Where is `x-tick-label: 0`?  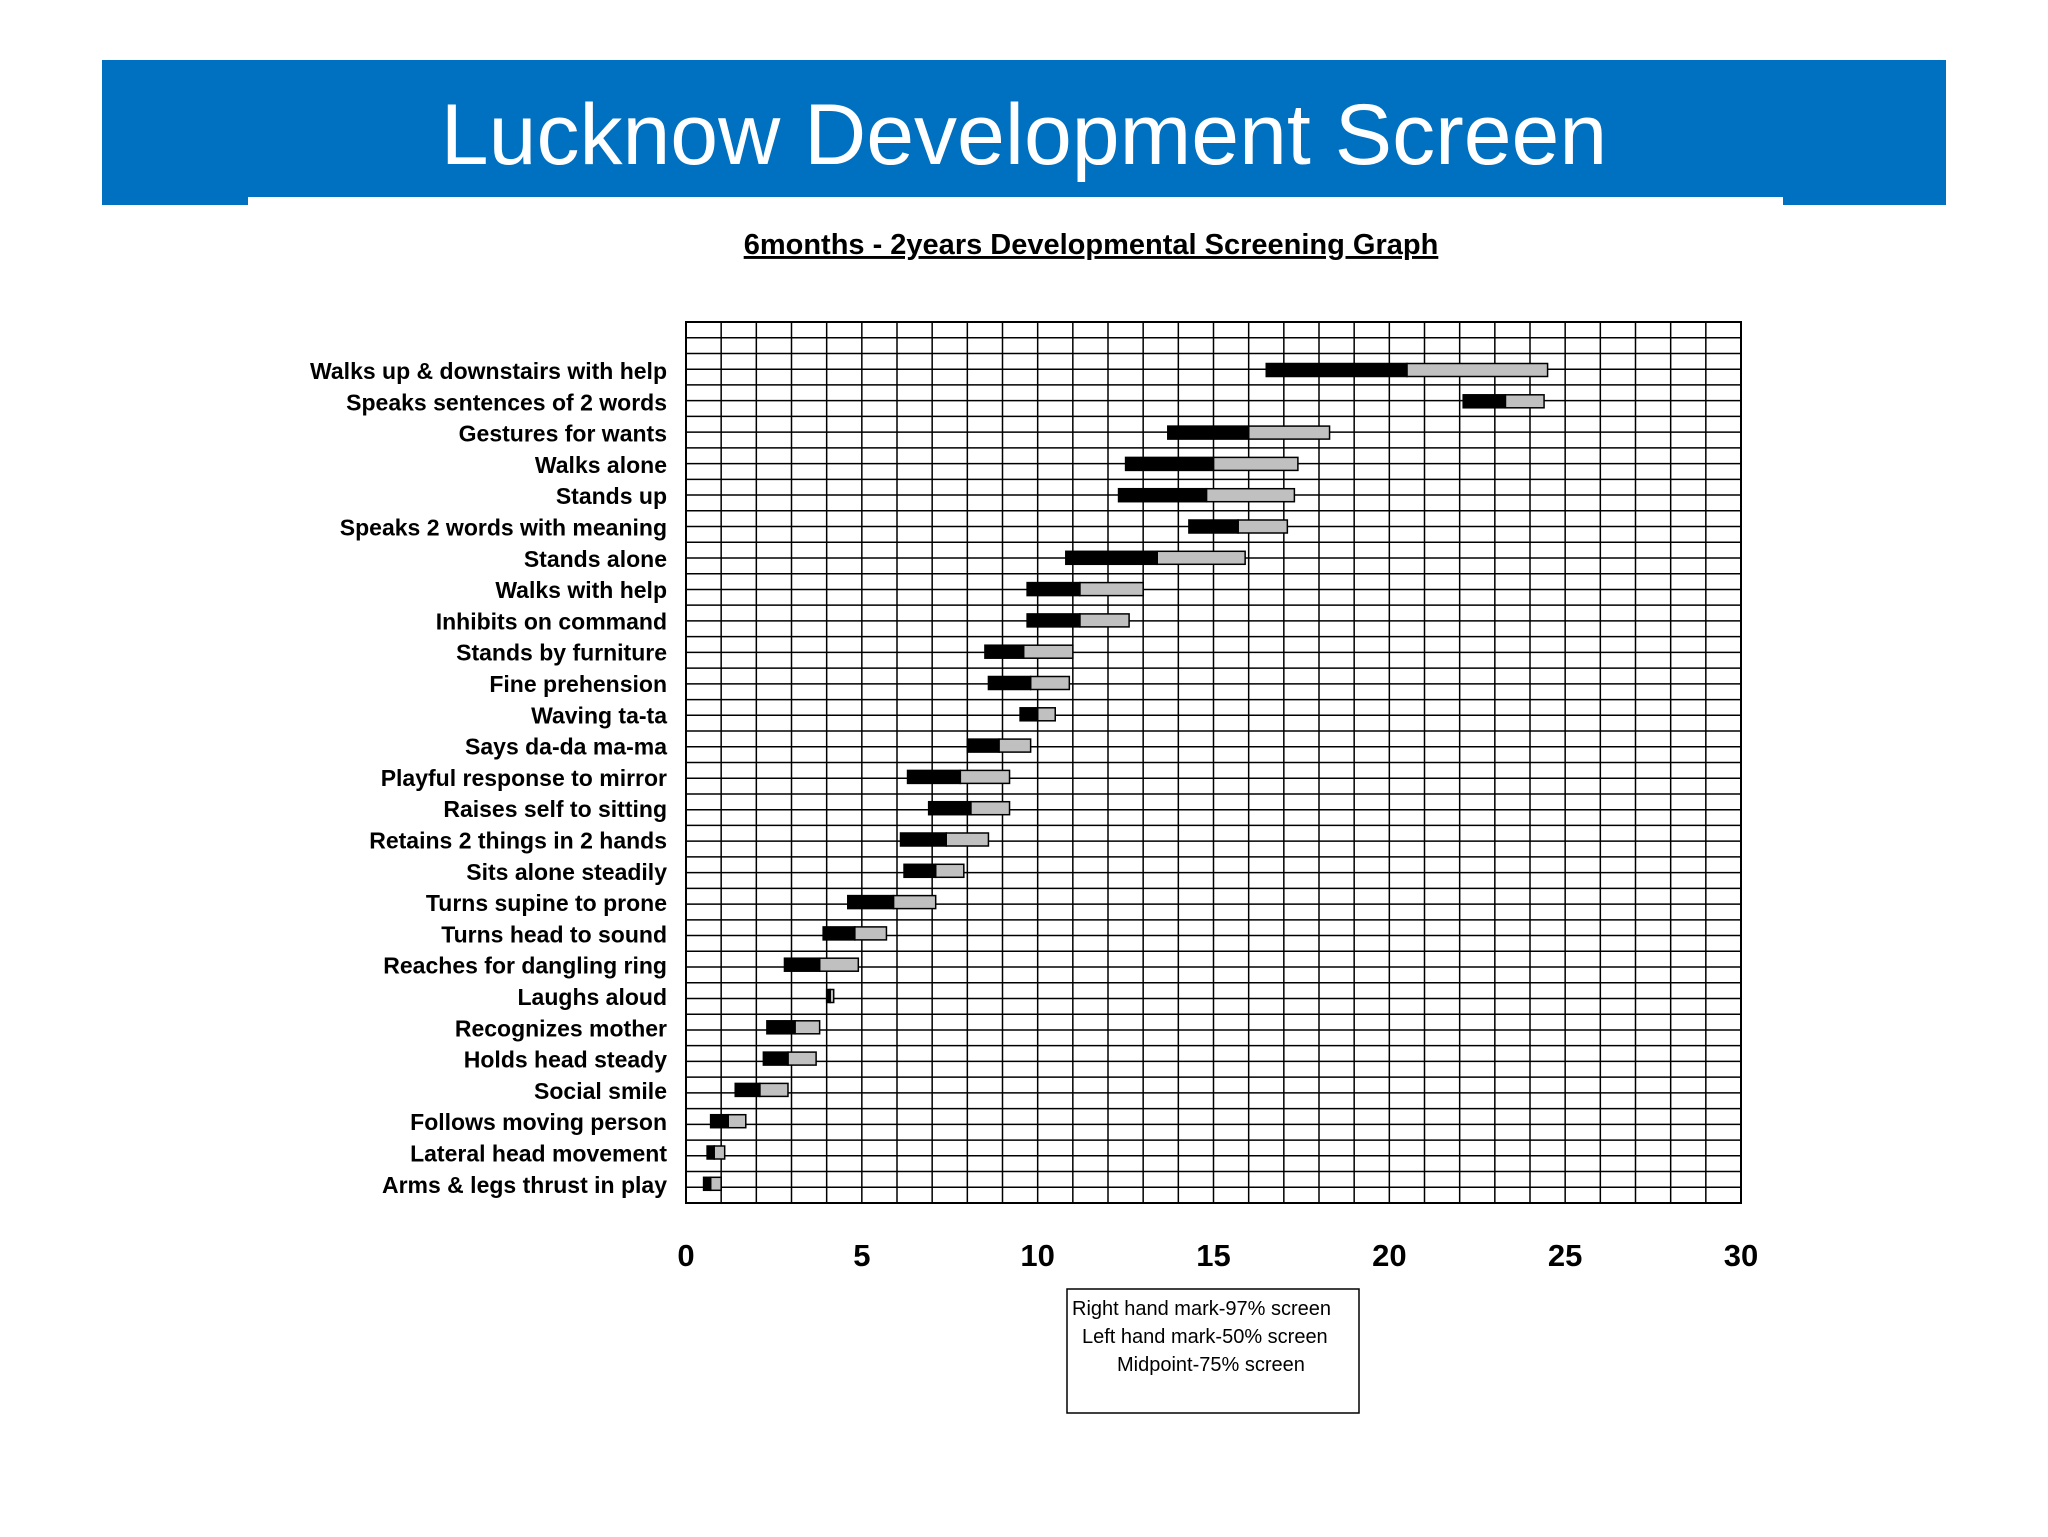 x-tick-label: 0 is located at coordinates (685, 1255).